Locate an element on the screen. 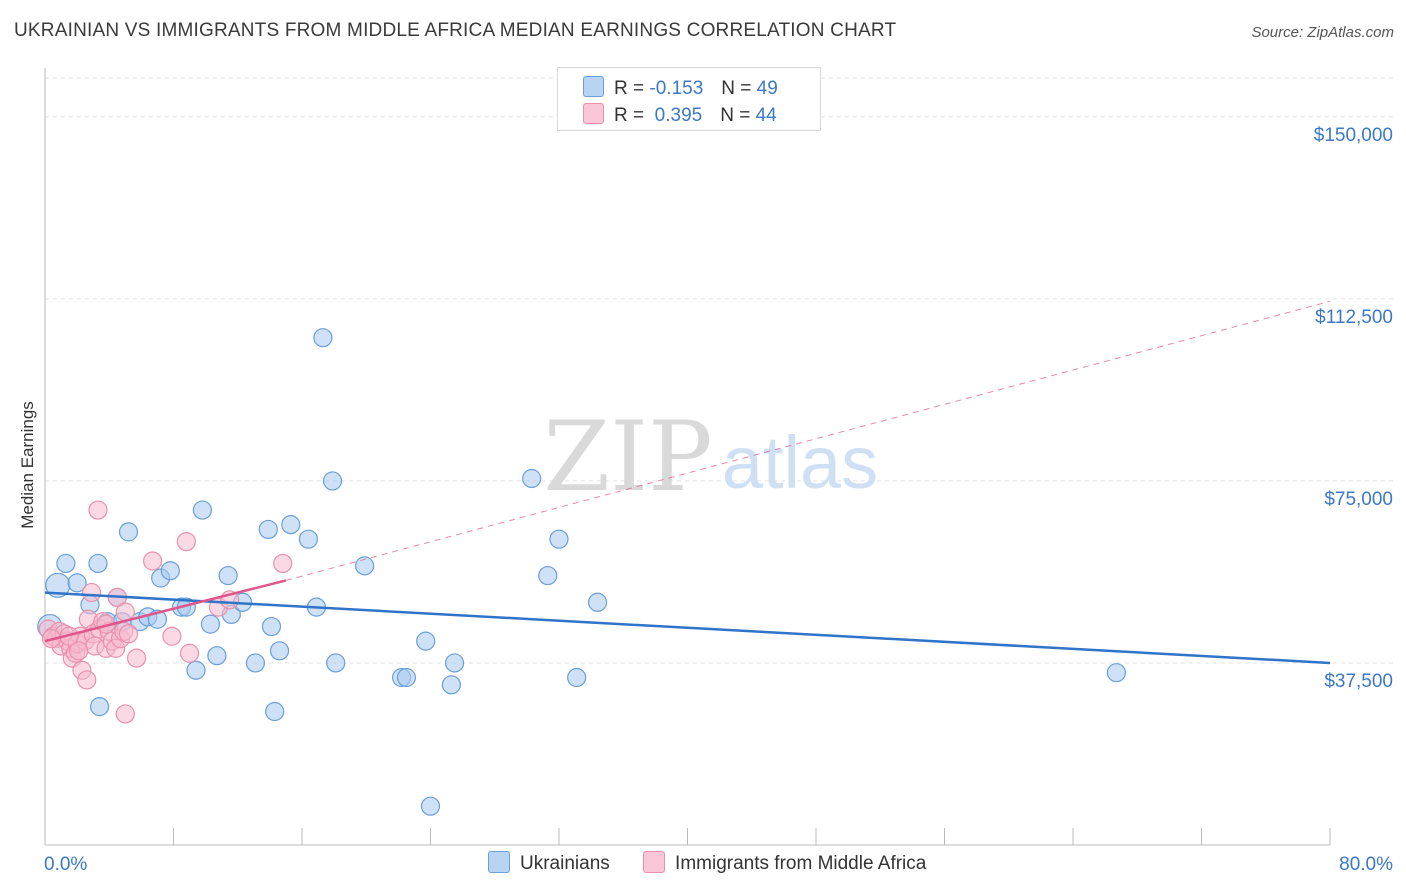 This screenshot has width=1406, height=892. y-tick-label: $37,500 is located at coordinates (1358, 681).